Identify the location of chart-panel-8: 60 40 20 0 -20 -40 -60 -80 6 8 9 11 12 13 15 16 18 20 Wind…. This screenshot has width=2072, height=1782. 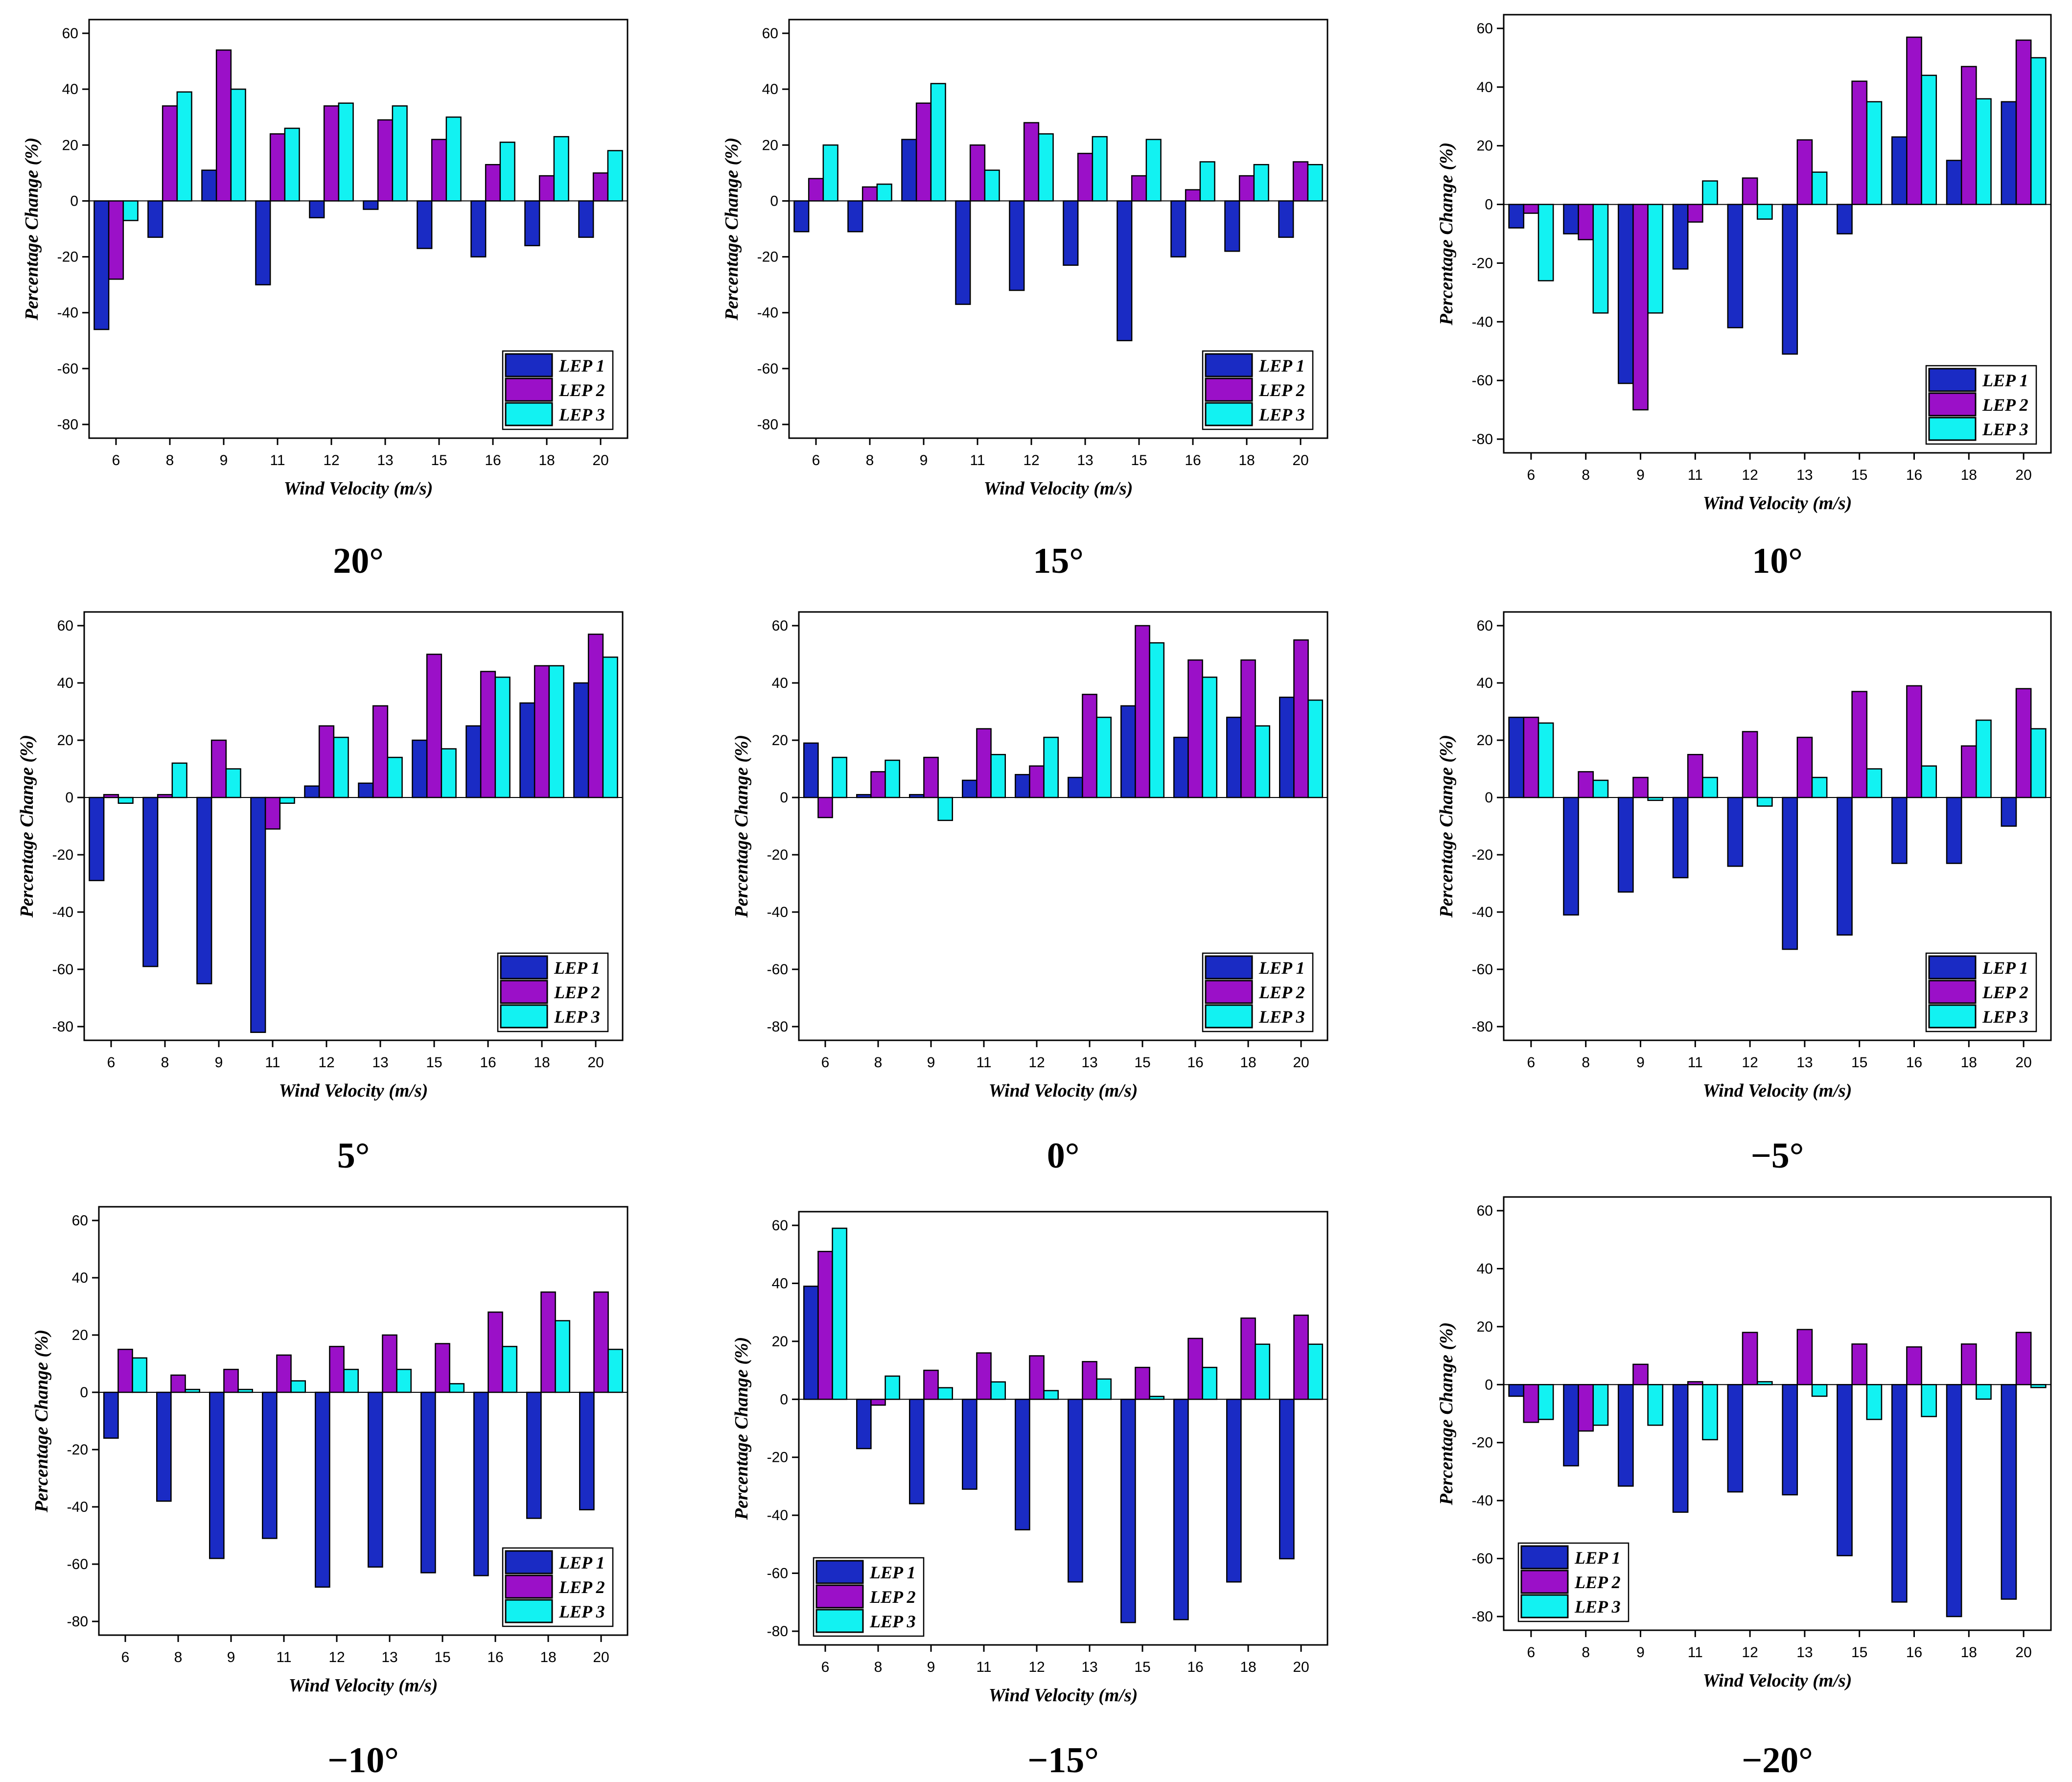
(1030, 1458).